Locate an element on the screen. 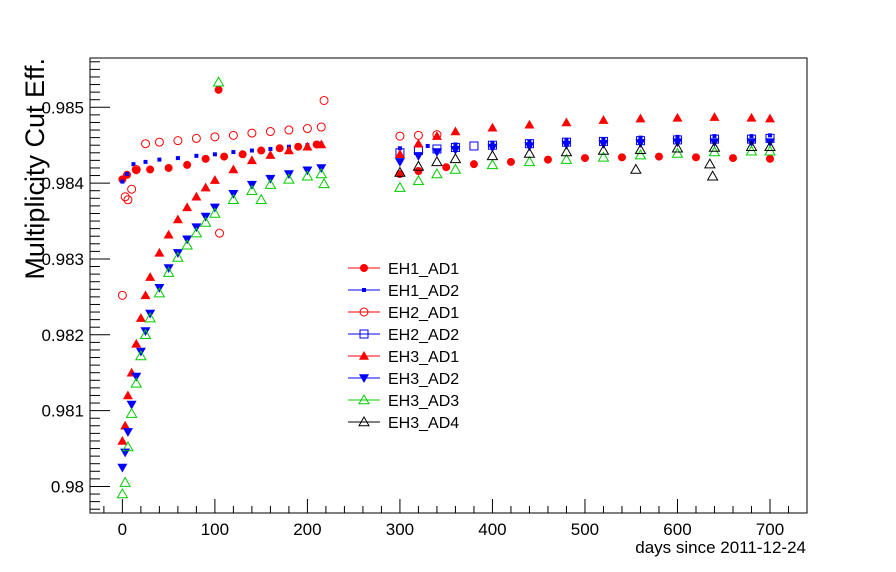 The image size is (896, 572). legend-label: EH3_AD4 is located at coordinates (423, 423).